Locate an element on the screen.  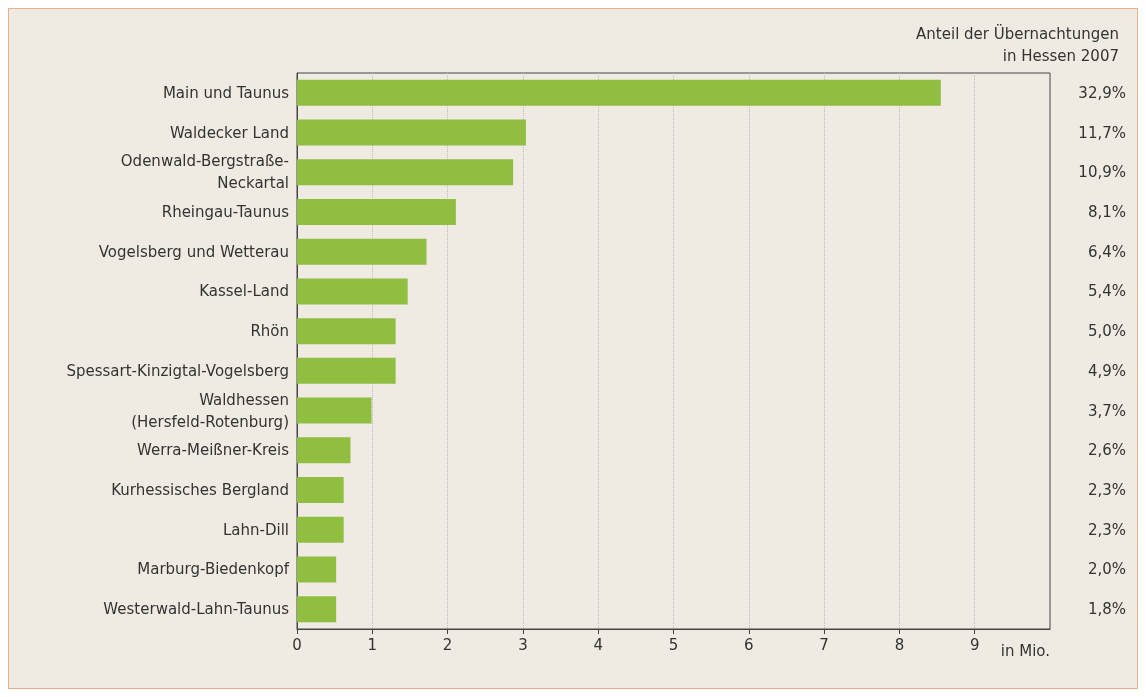
x-tick-label: 1 is located at coordinates (372, 644).